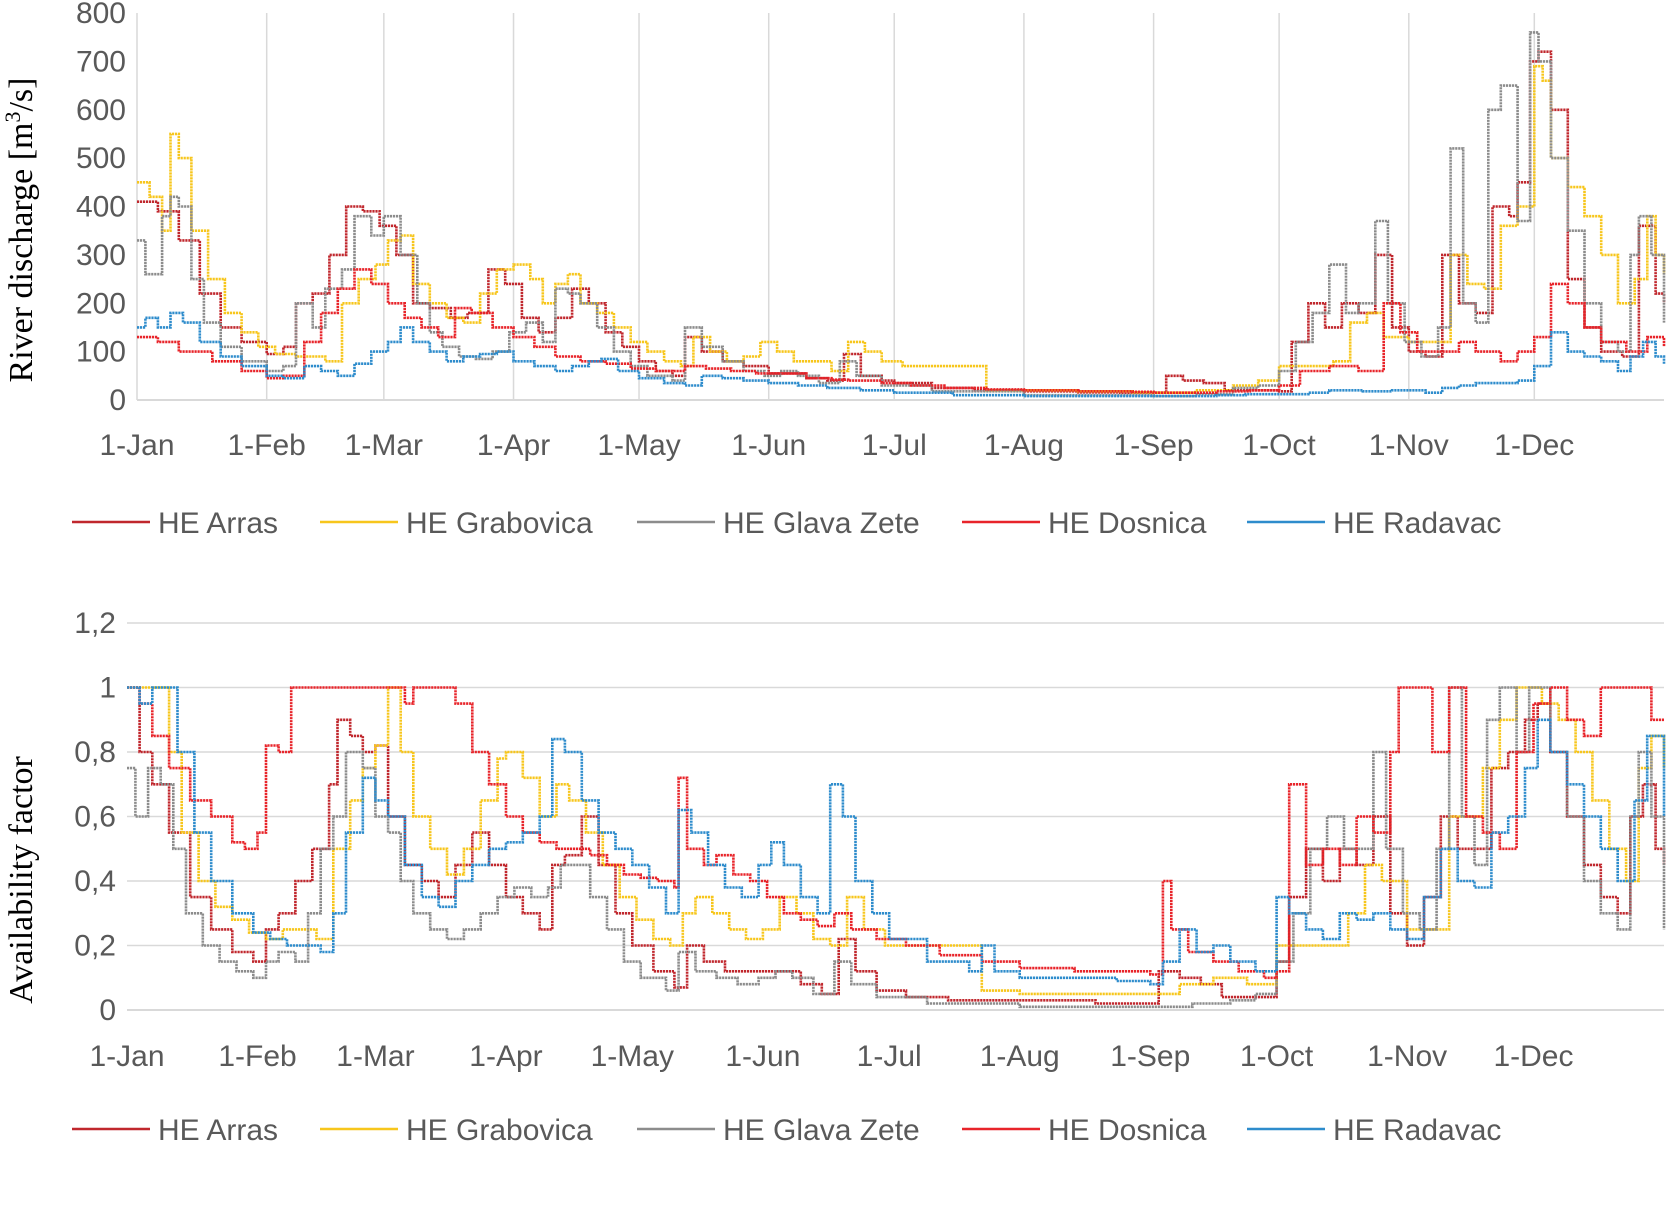 The height and width of the screenshot is (1218, 1668). Describe the element at coordinates (95, 881) in the screenshot. I see `y-tick-label: 0,4` at that location.